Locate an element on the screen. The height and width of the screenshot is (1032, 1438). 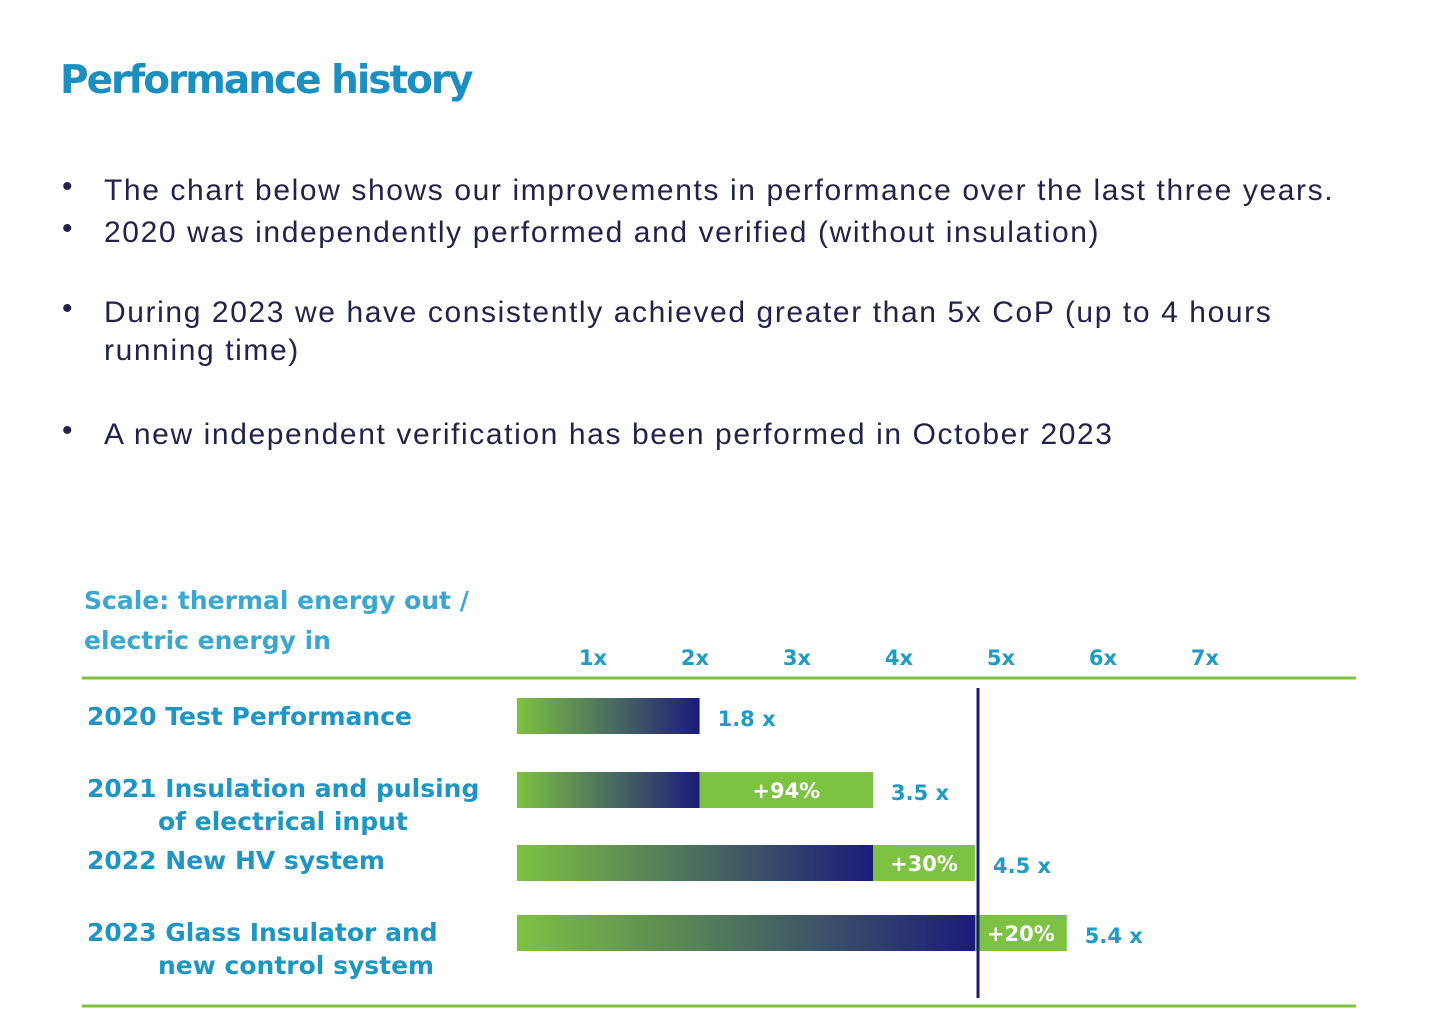
increase-label: +30% is located at coordinates (924, 864).